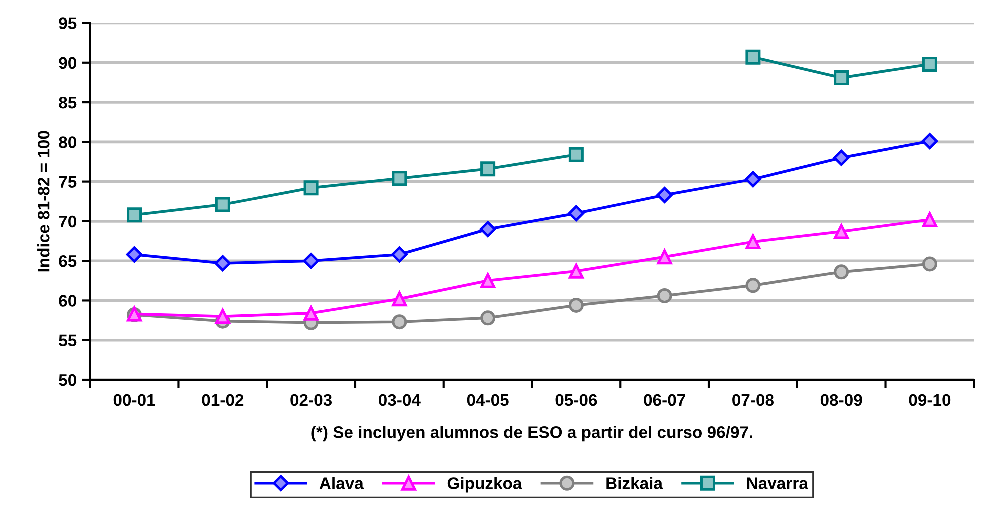 The width and height of the screenshot is (982, 517). I want to click on y-tick-label: 85, so click(68, 102).